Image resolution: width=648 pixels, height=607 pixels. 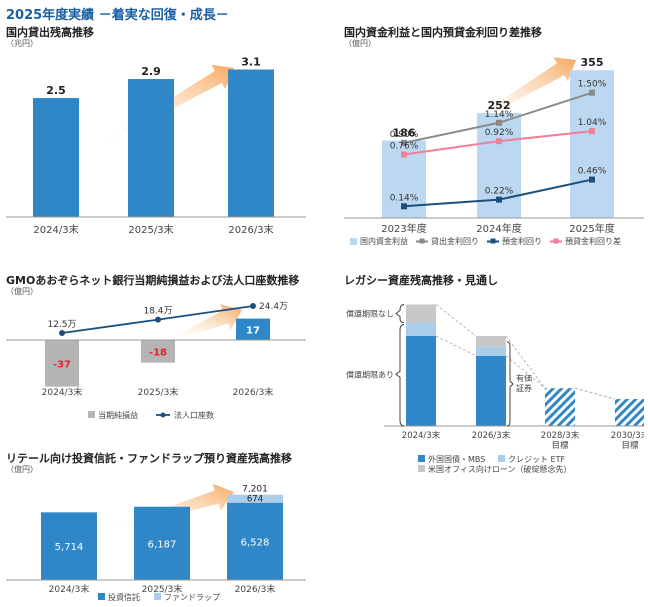 What do you see at coordinates (158, 392) in the screenshot?
I see `gmo-category-label: 2025/3末` at bounding box center [158, 392].